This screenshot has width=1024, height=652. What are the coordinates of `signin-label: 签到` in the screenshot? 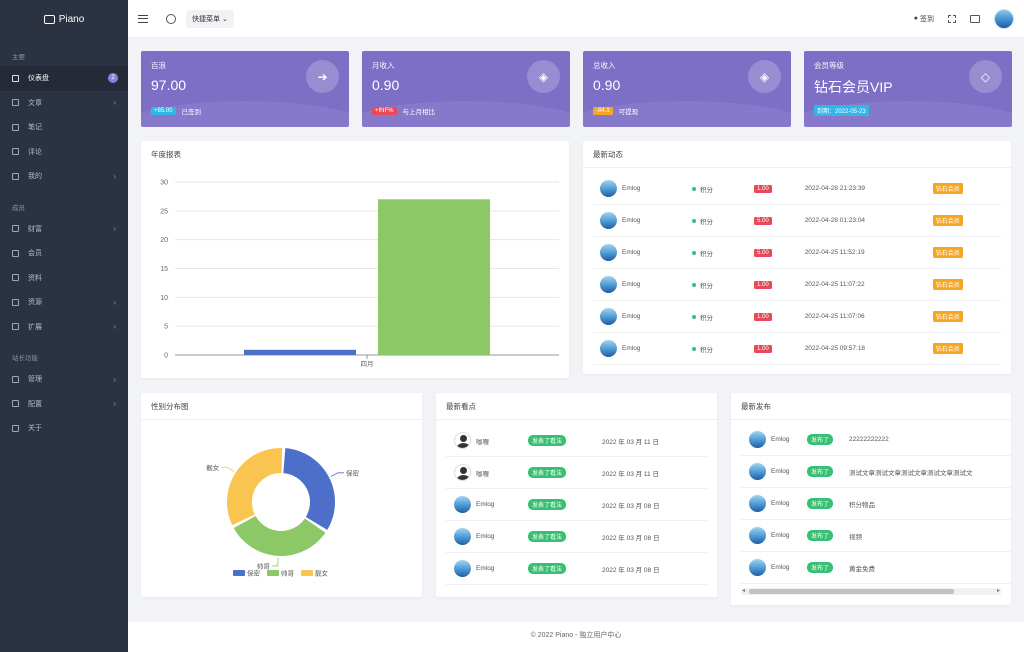 It's located at (927, 19).